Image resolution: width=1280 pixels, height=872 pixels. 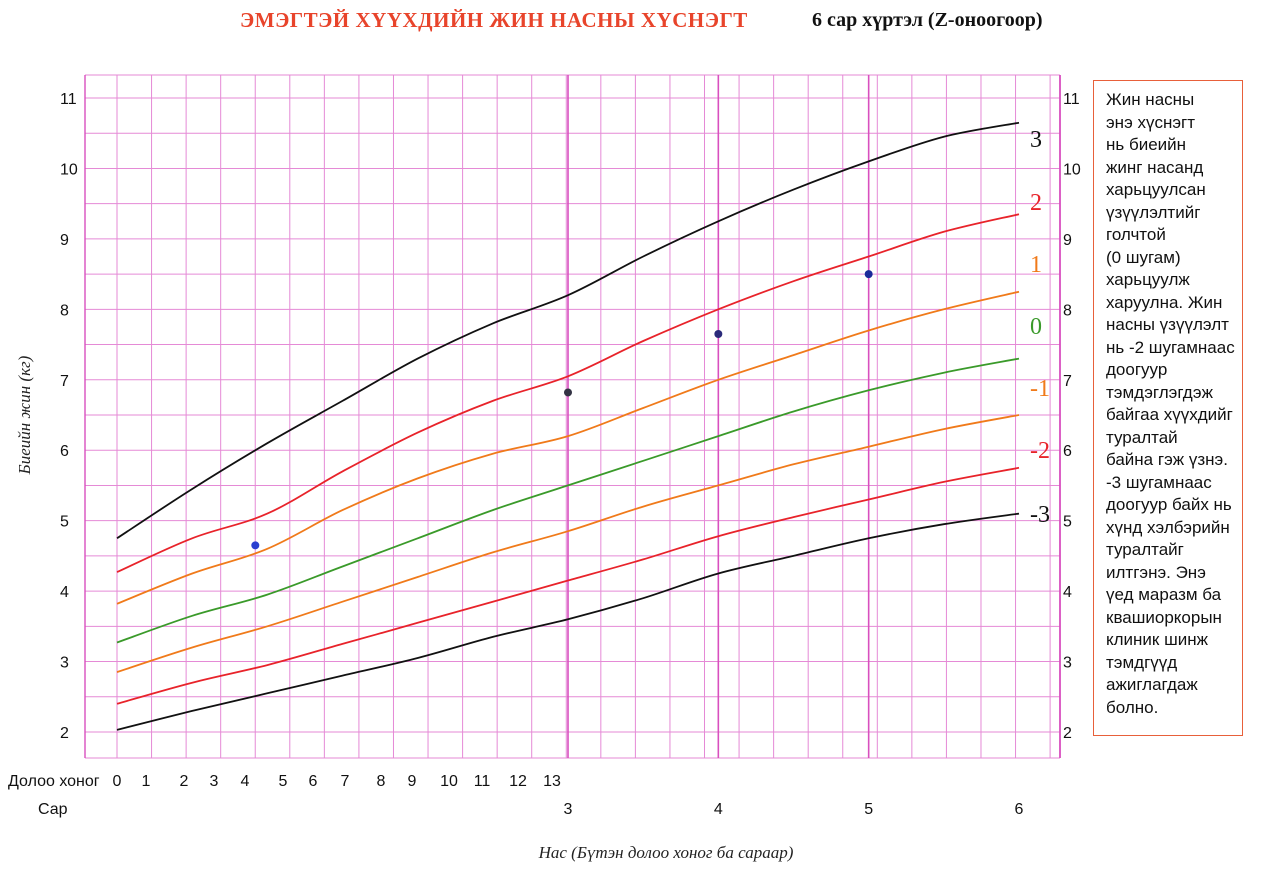 I want to click on note-line: хүнд хэлбэрийн, so click(x=1168, y=527).